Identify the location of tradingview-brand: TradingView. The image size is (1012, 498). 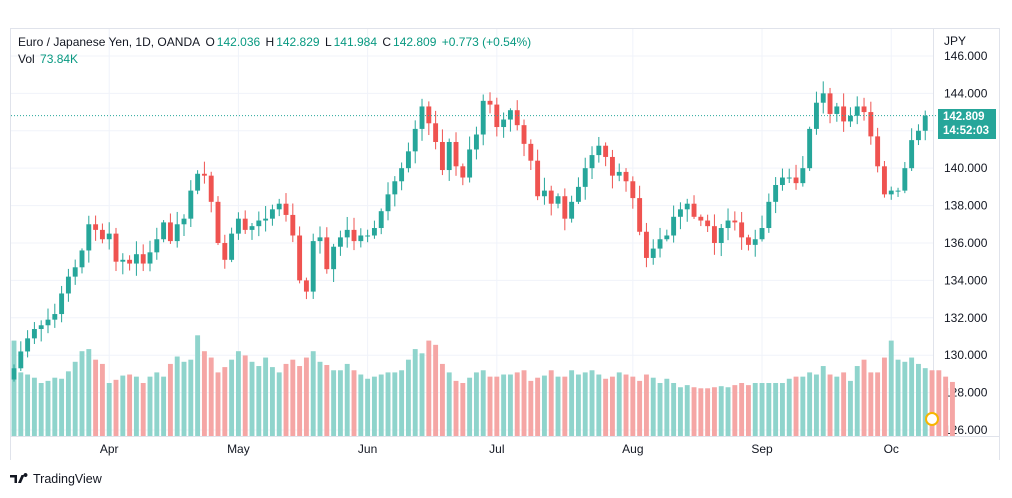
(67, 479).